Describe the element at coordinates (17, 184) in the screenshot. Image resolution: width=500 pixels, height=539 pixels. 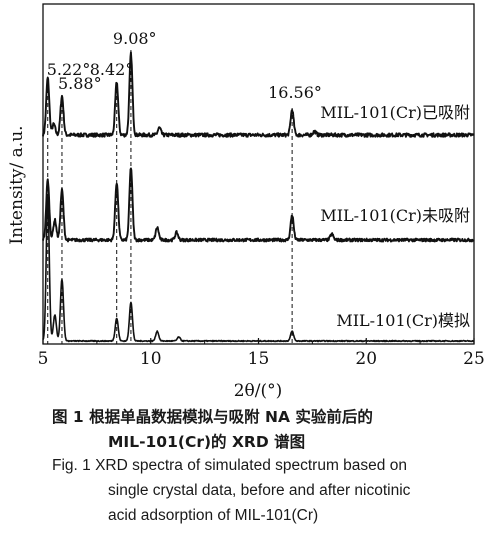
I see `y-axis-title: Intensity/ a.u.` at that location.